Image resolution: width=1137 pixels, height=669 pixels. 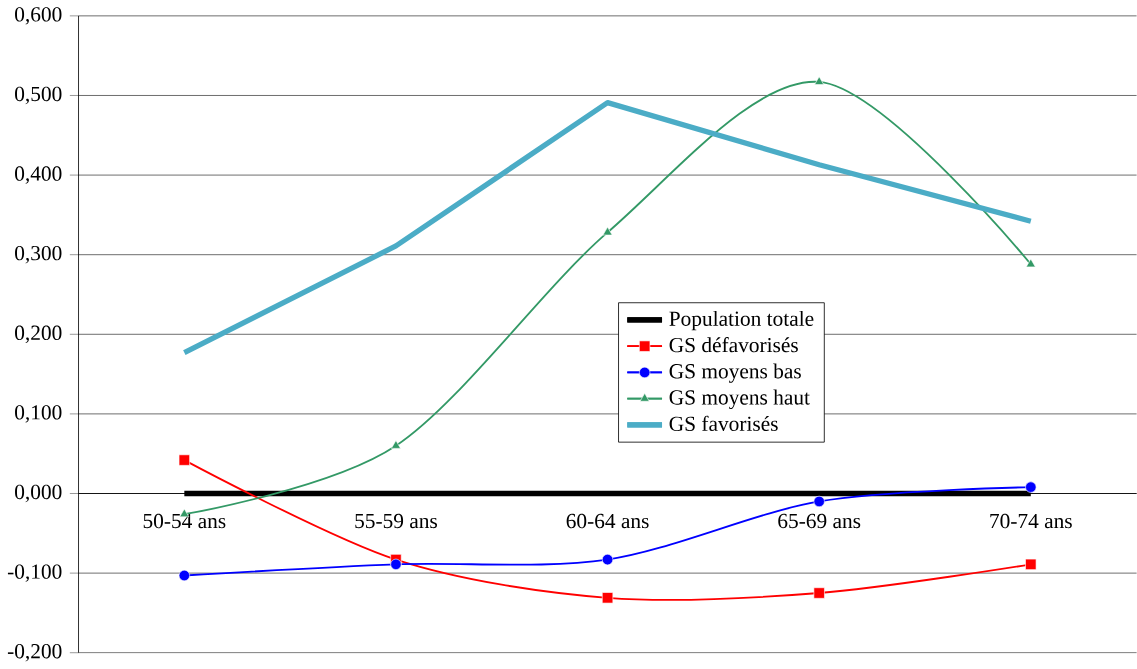 What do you see at coordinates (38, 175) in the screenshot?
I see `y-tick-label: 0,400` at bounding box center [38, 175].